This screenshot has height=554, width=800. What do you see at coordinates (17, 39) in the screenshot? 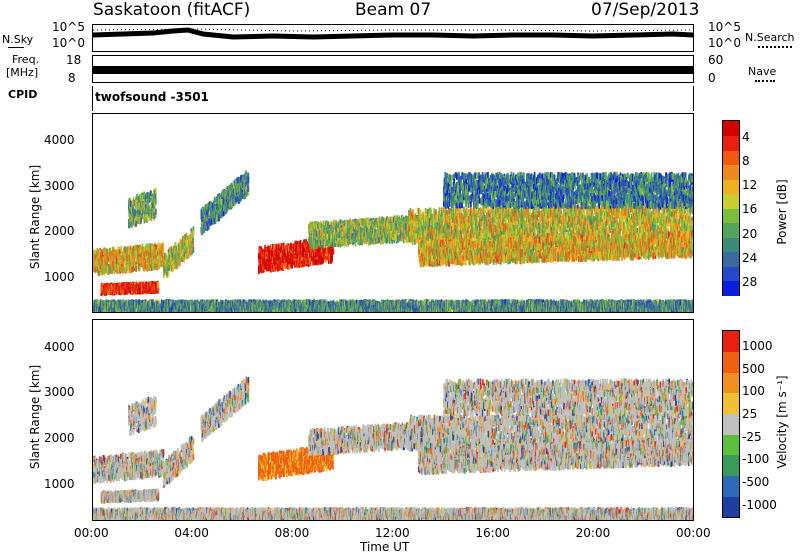
I see `noise-sky-label: N.Sky` at bounding box center [17, 39].